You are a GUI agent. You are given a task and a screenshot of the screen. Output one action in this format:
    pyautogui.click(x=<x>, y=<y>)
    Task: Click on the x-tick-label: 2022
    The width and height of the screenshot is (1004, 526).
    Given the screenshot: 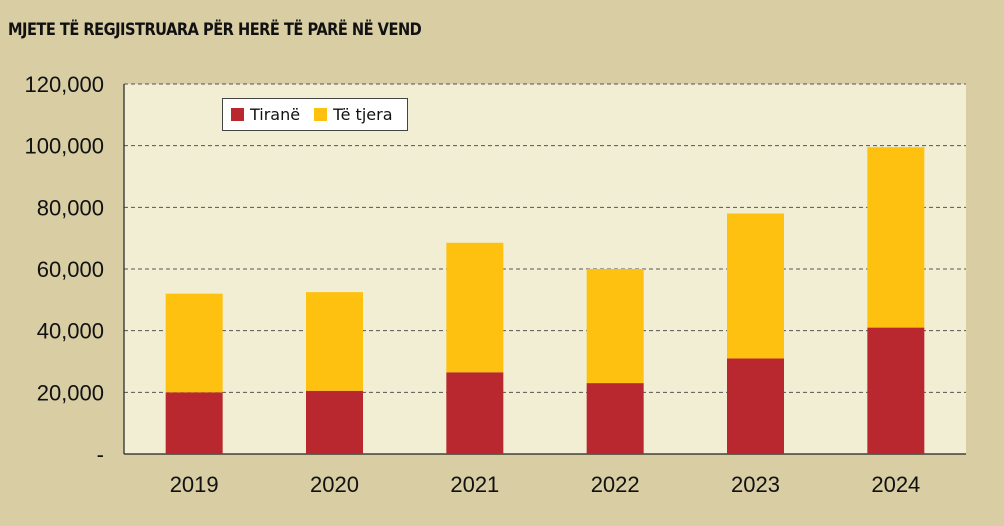 What is the action you would take?
    pyautogui.click(x=615, y=484)
    